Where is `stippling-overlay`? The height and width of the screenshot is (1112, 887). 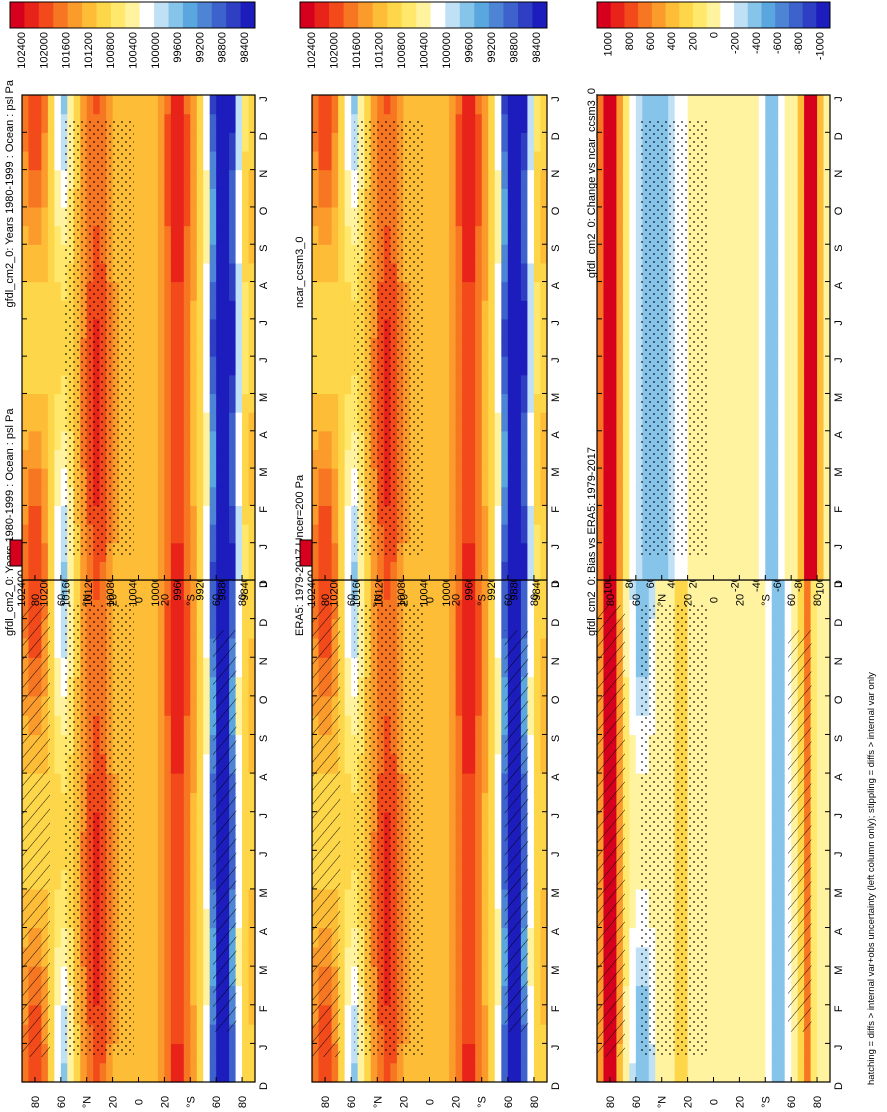 stippling-overlay is located at coordinates (98, 831).